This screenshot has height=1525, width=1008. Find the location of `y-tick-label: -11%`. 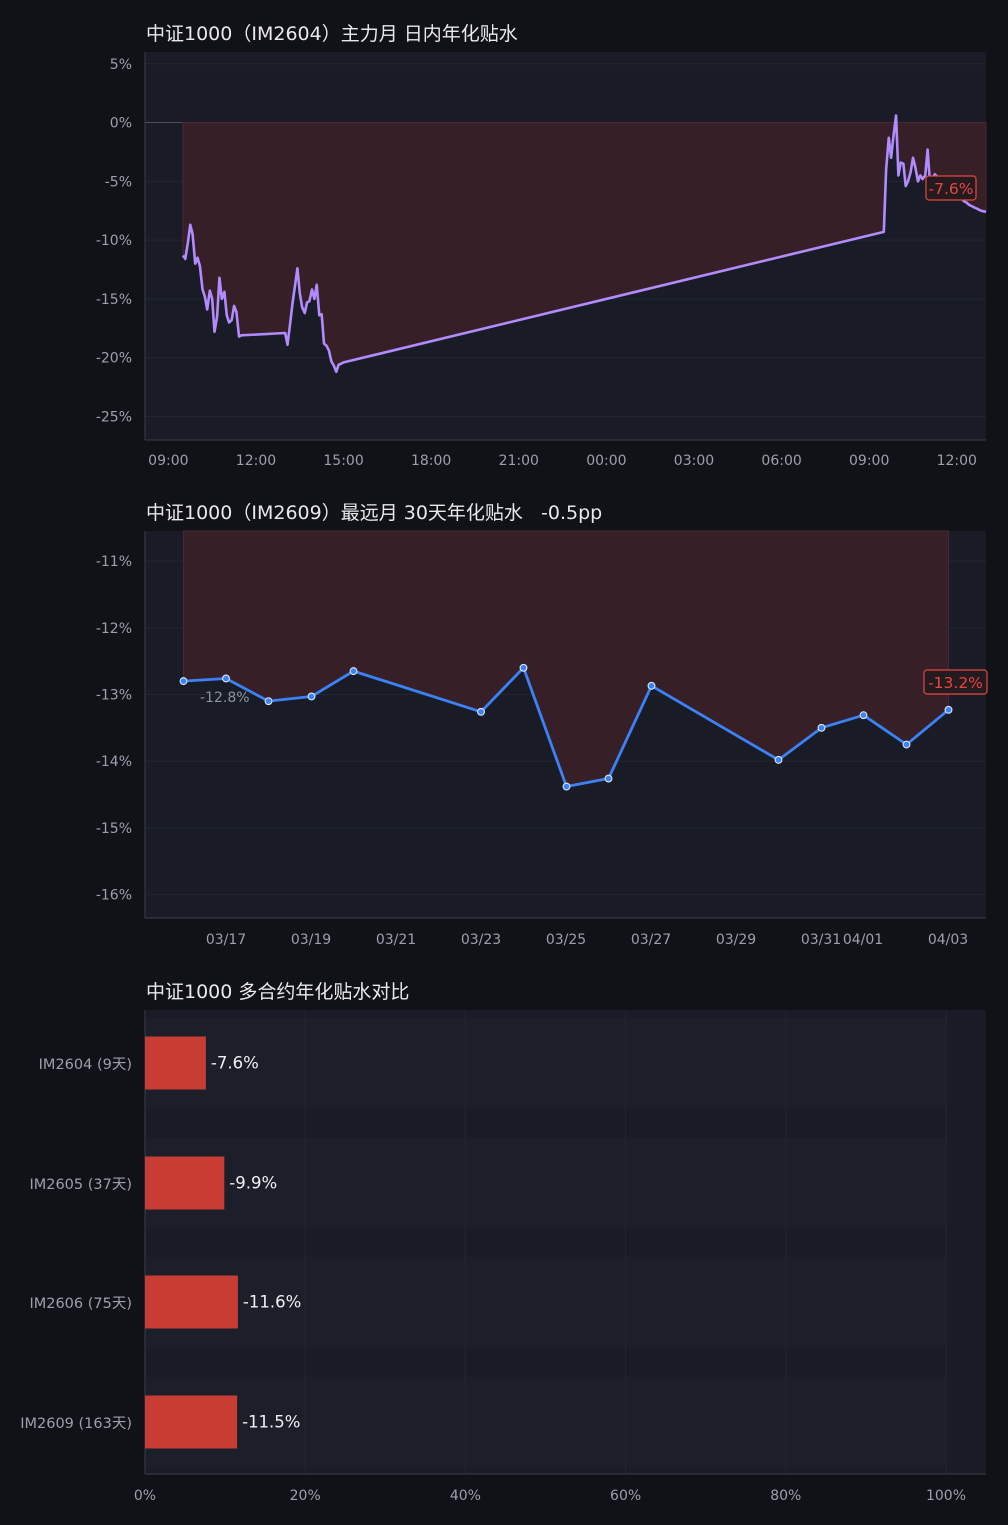

y-tick-label: -11% is located at coordinates (114, 562).